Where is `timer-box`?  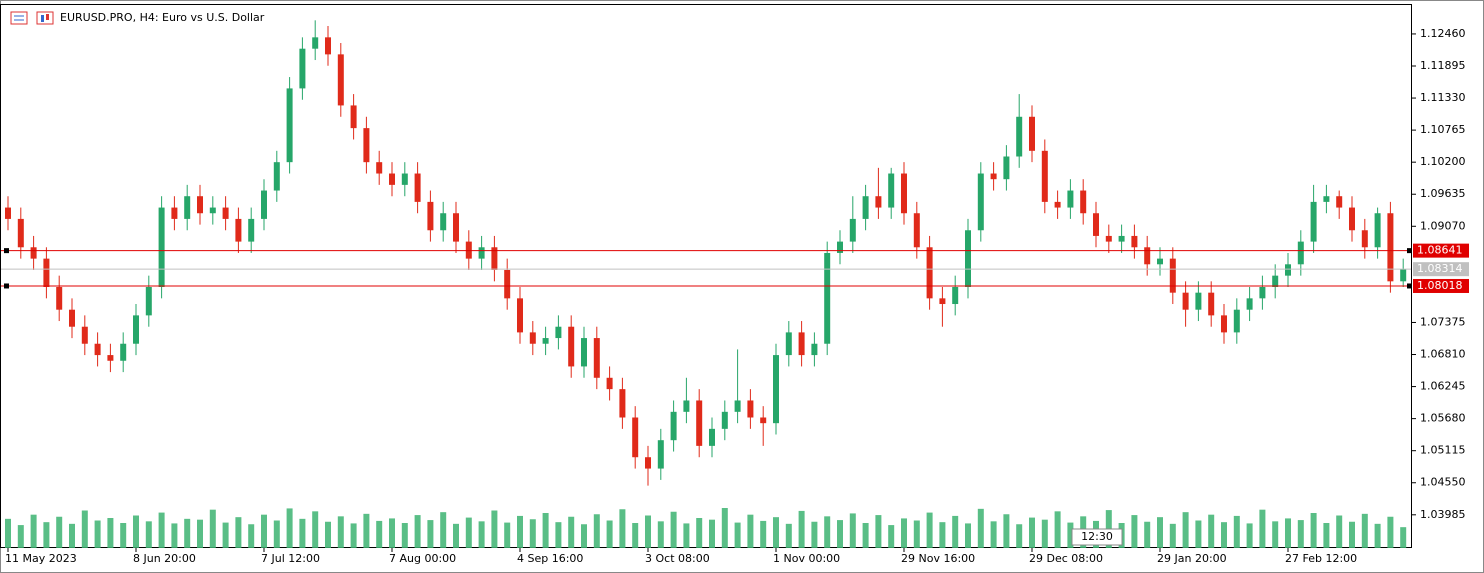
timer-box is located at coordinates (1097, 537).